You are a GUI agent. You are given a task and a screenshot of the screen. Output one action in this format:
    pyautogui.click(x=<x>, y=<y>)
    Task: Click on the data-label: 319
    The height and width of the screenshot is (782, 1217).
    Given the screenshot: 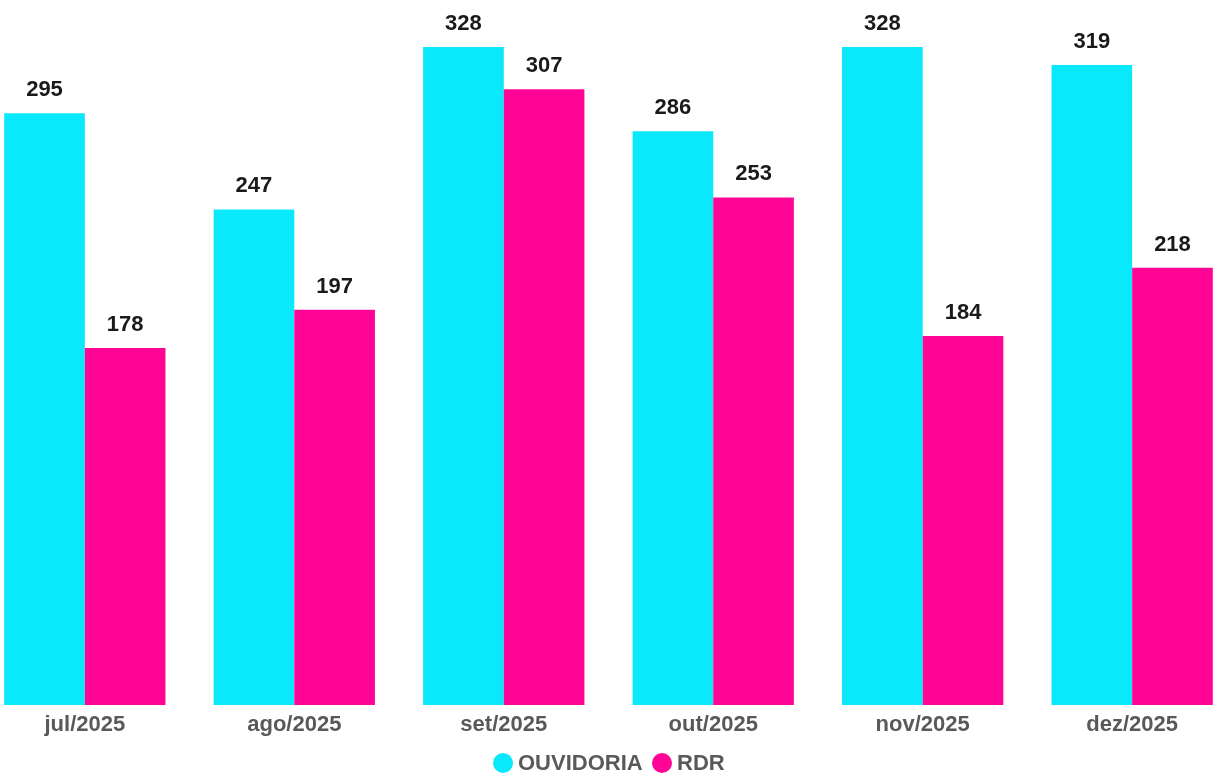 What is the action you would take?
    pyautogui.click(x=1092, y=41)
    